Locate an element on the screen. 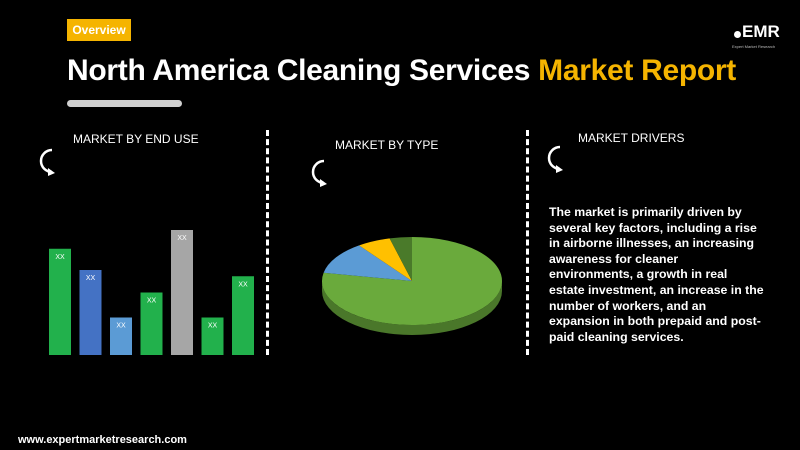 The width and height of the screenshot is (800, 450). emr-logo: EMR Expert Market Research is located at coordinates (761, 36).